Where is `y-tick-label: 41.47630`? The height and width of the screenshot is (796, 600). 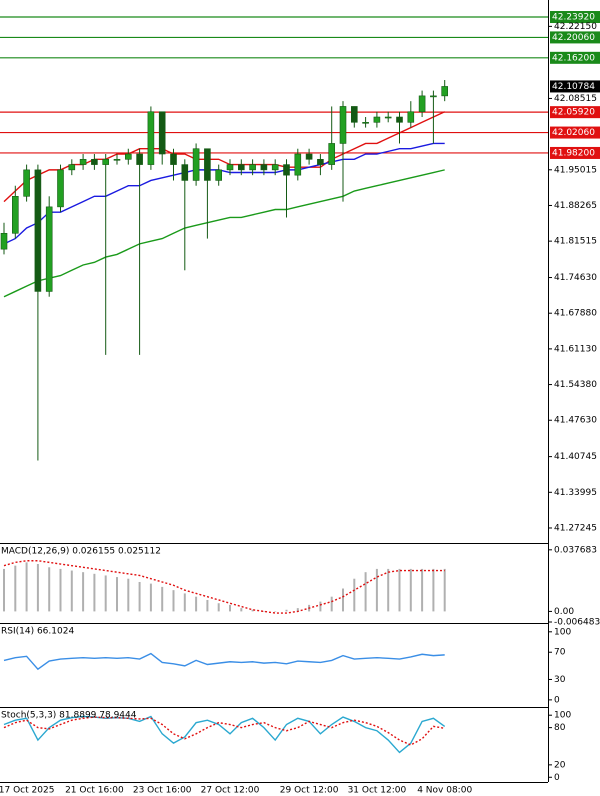
y-tick-label: 41.47630 is located at coordinates (575, 421).